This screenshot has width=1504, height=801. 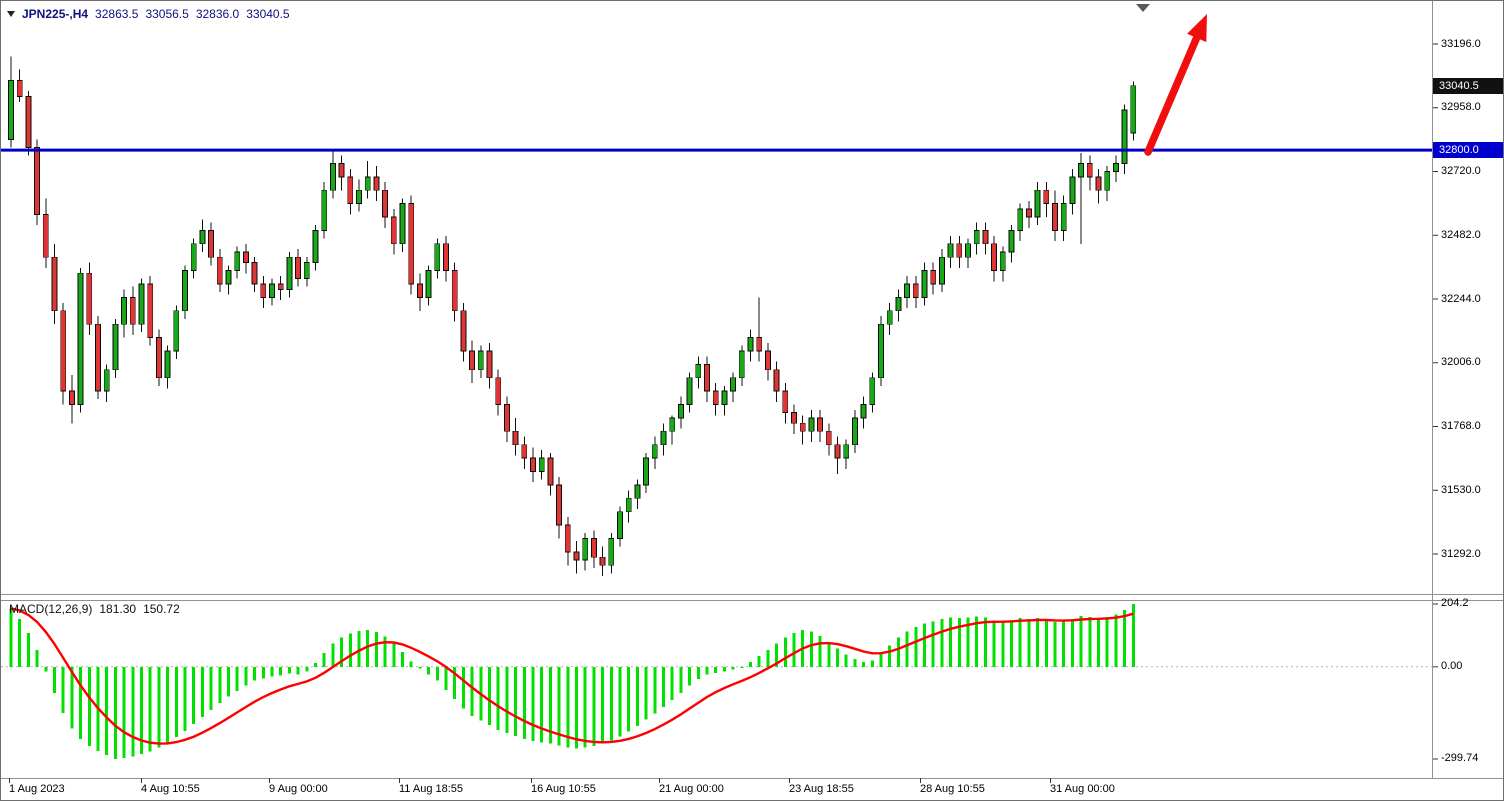 What do you see at coordinates (170, 789) in the screenshot?
I see `time-scale-label: 4 Aug 10:55` at bounding box center [170, 789].